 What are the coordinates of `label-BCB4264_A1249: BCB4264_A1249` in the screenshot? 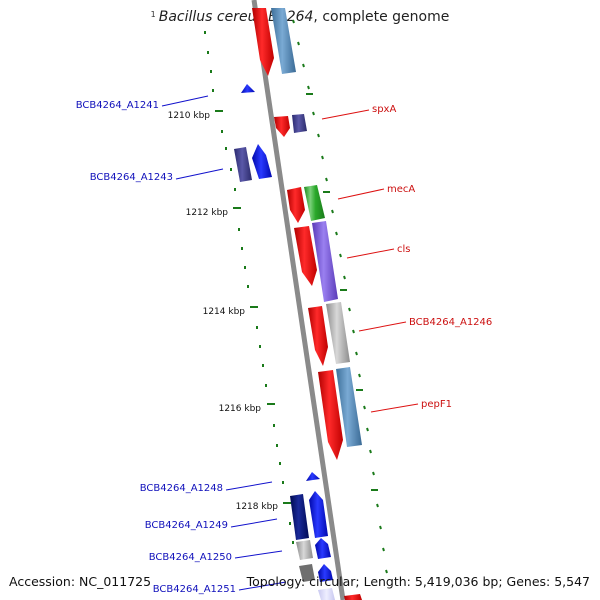 It's located at (186, 525).